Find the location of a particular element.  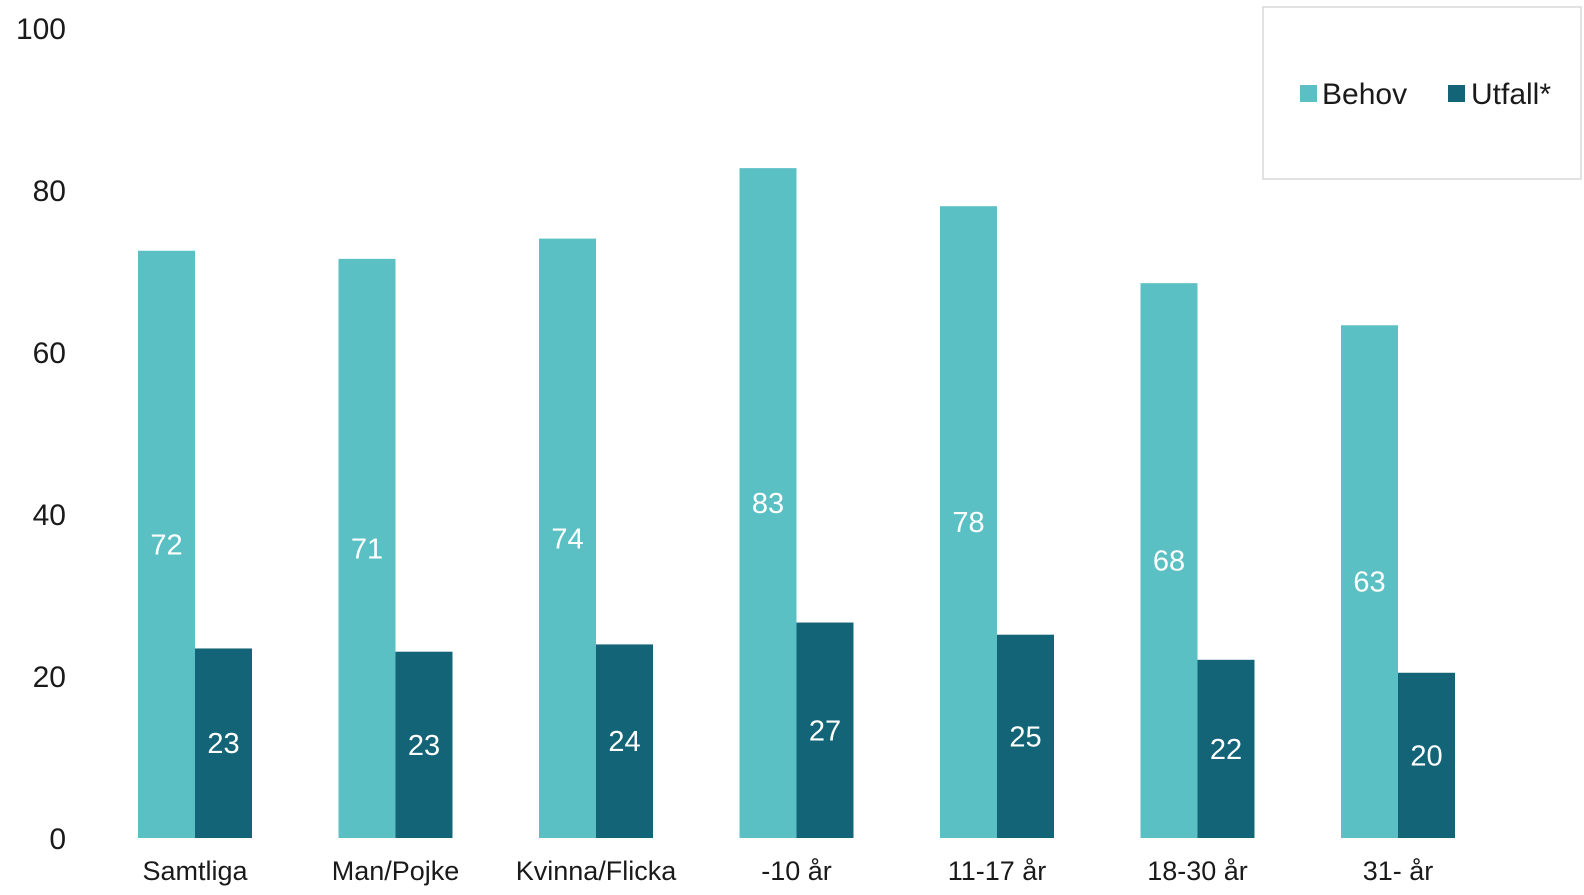

data-label-behov: 63 is located at coordinates (1369, 583).